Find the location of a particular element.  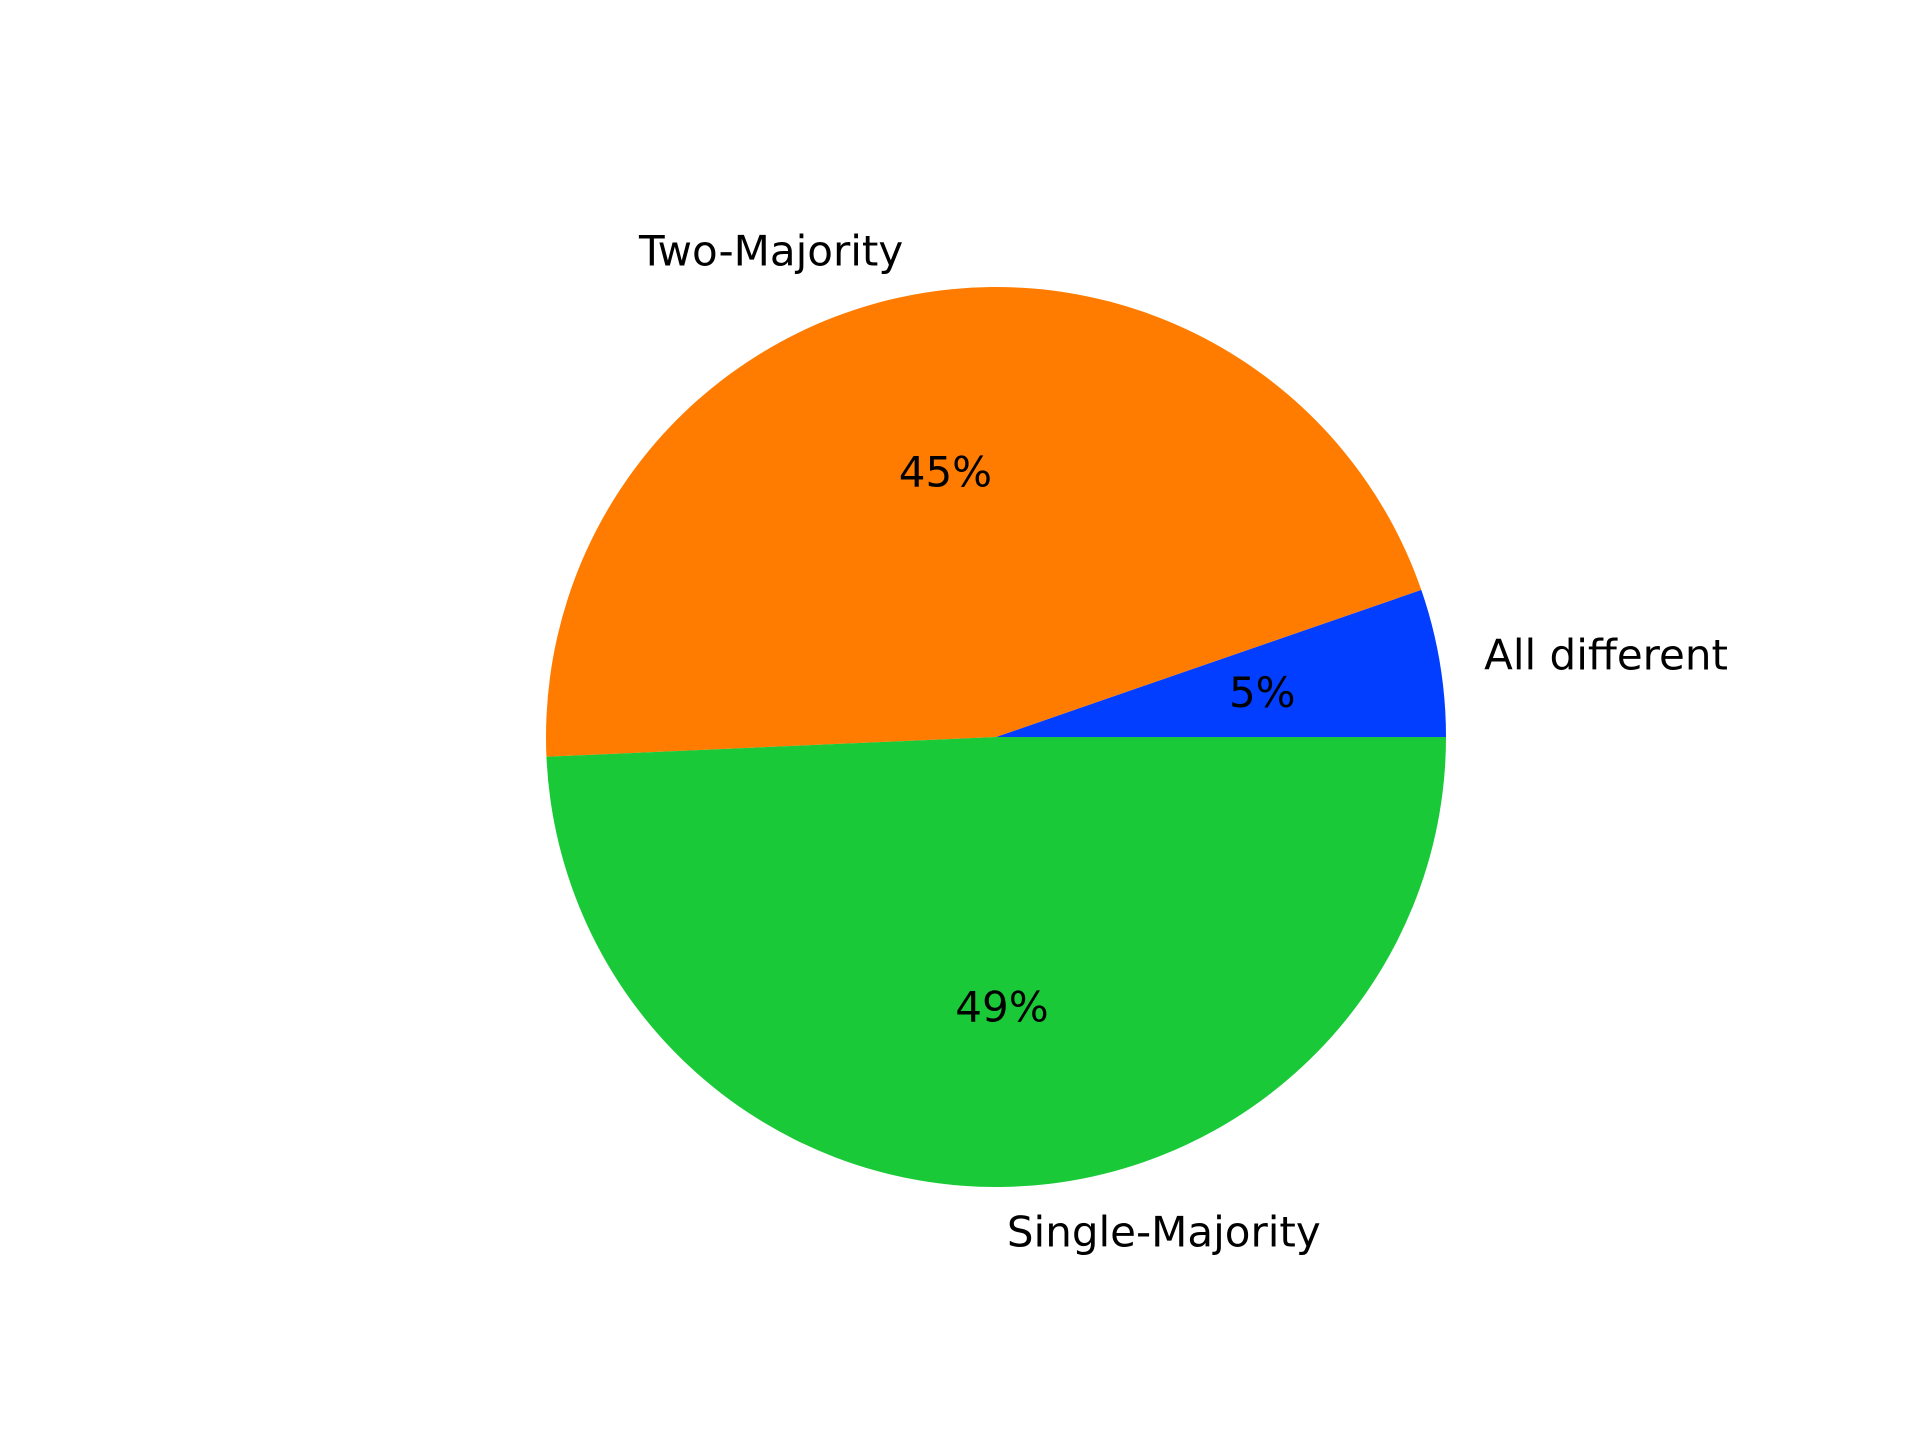

slice-single-majority is located at coordinates (996, 962).